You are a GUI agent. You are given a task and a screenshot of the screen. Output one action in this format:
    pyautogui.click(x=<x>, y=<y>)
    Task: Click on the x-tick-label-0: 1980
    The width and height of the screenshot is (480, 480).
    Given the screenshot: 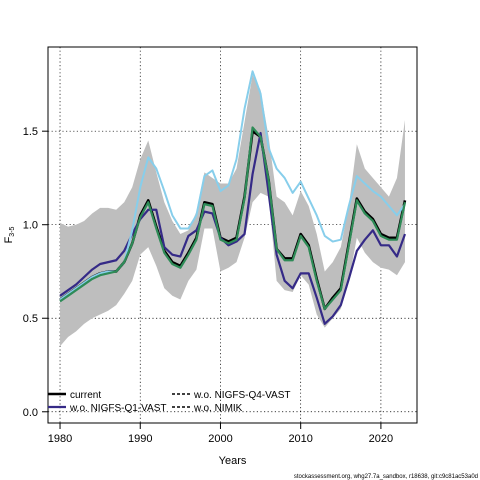 What is the action you would take?
    pyautogui.click(x=60, y=439)
    